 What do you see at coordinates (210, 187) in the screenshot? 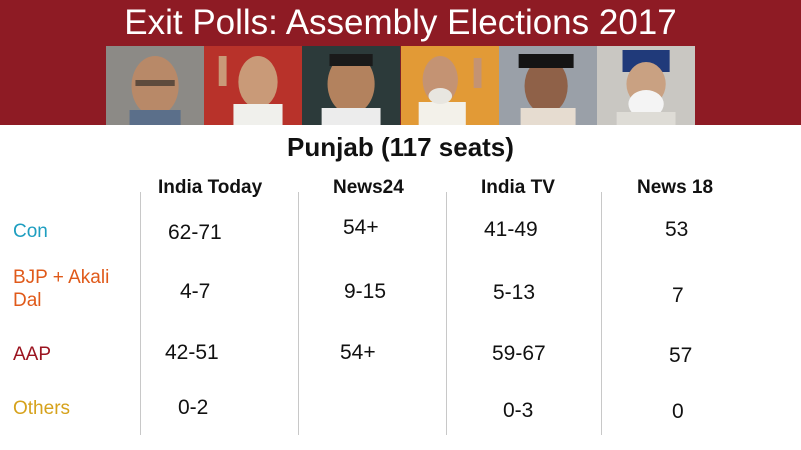
I see `column-header-india-today: India Today` at bounding box center [210, 187].